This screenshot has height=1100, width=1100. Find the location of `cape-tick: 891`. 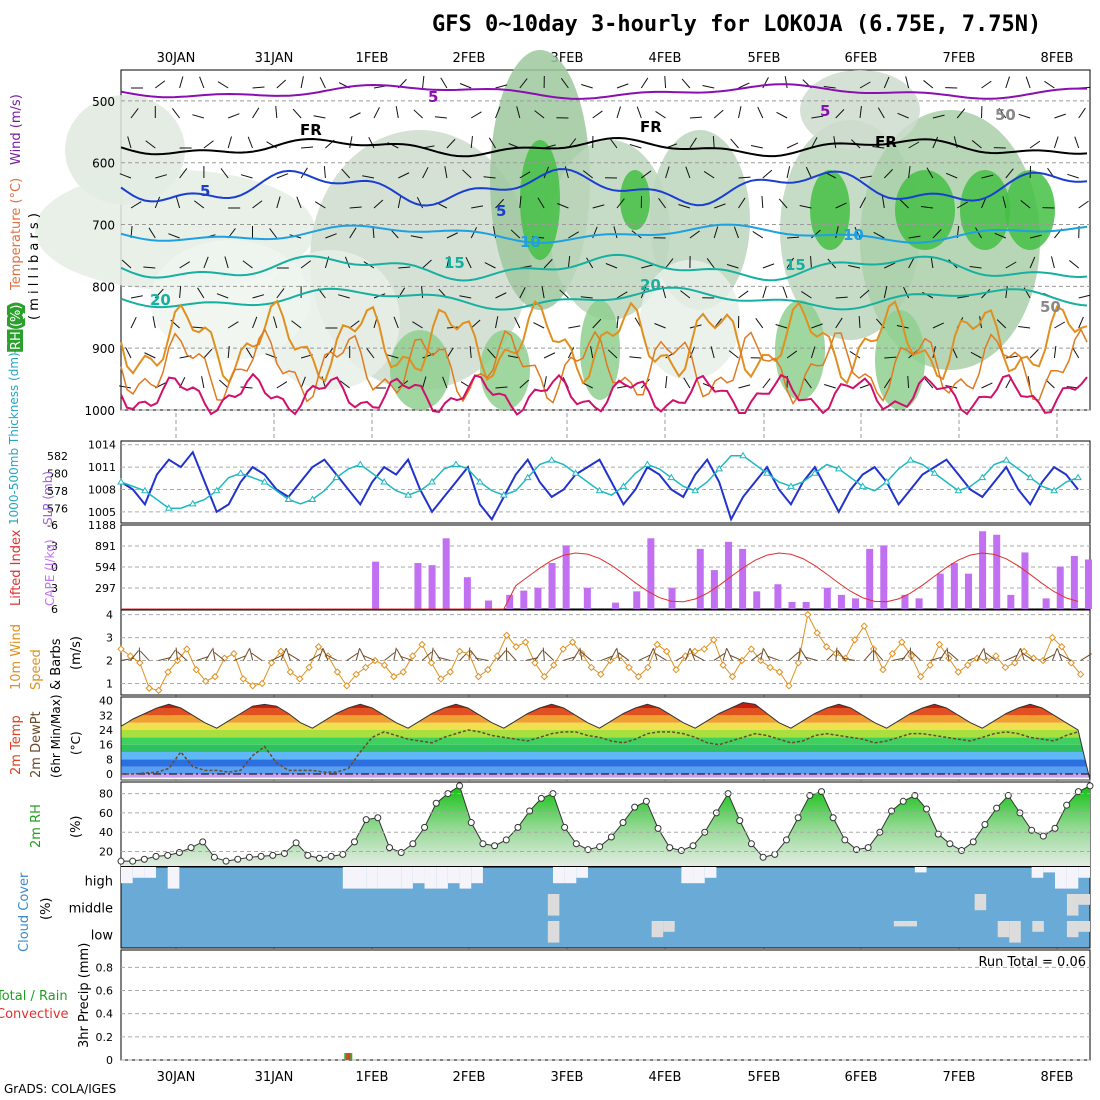

cape-tick: 891 is located at coordinates (105, 546).